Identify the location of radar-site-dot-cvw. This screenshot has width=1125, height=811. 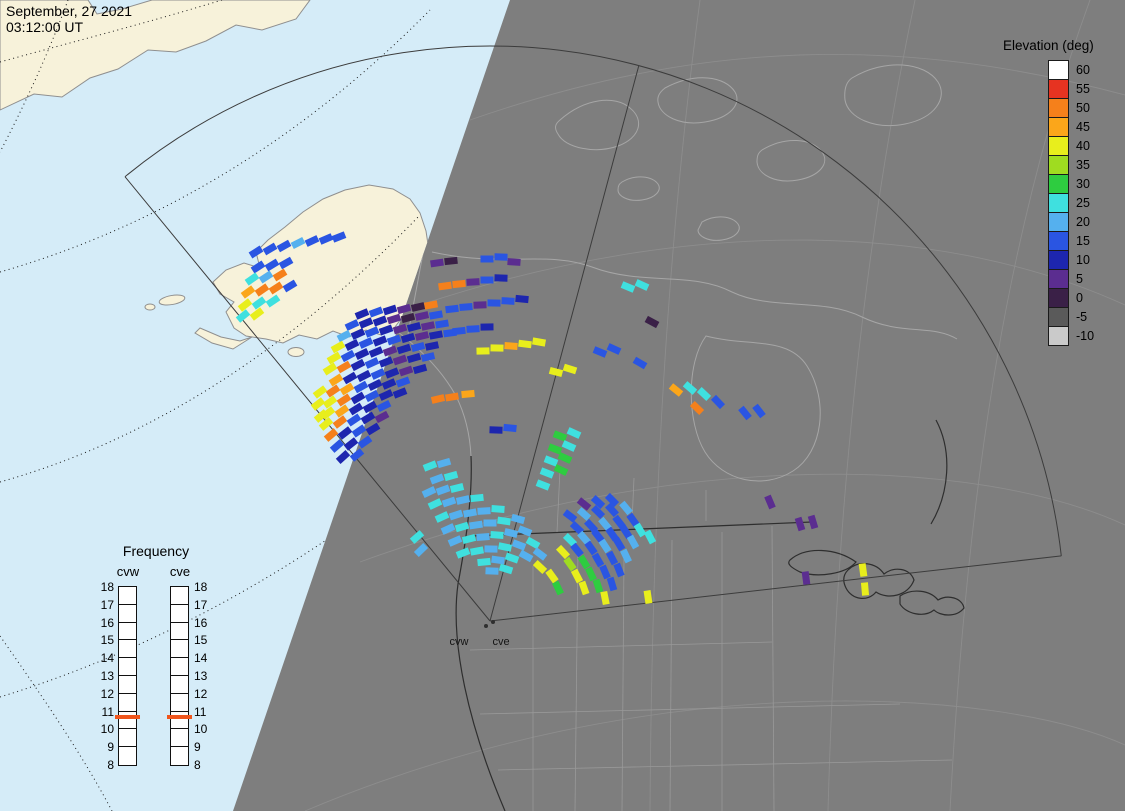
(486, 626).